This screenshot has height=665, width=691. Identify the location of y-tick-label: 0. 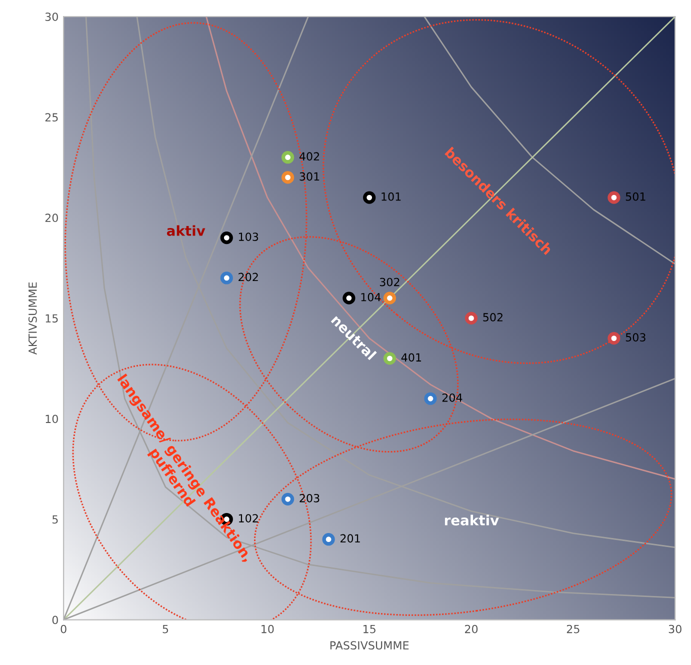
(55, 620).